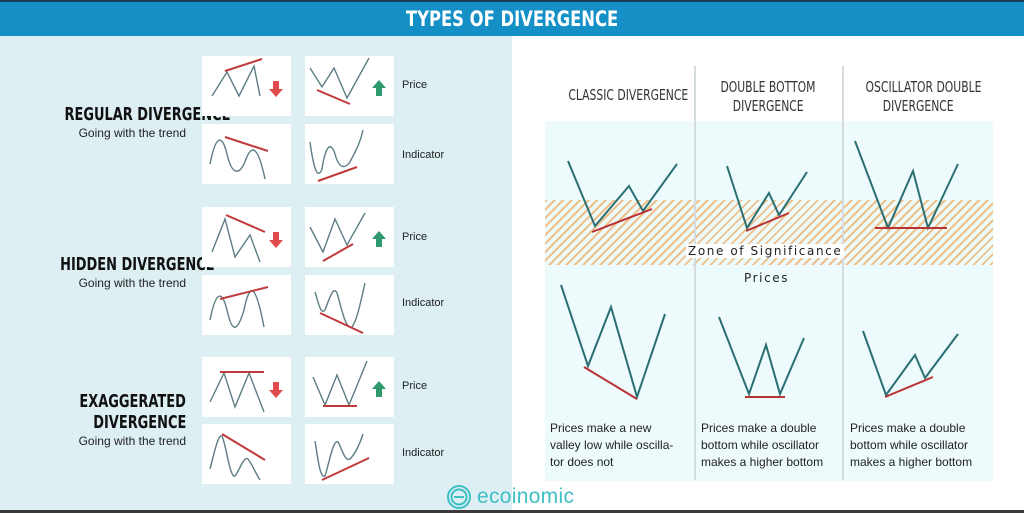 This screenshot has height=513, width=1024. I want to click on ecoinomic-logo-icon, so click(459, 497).